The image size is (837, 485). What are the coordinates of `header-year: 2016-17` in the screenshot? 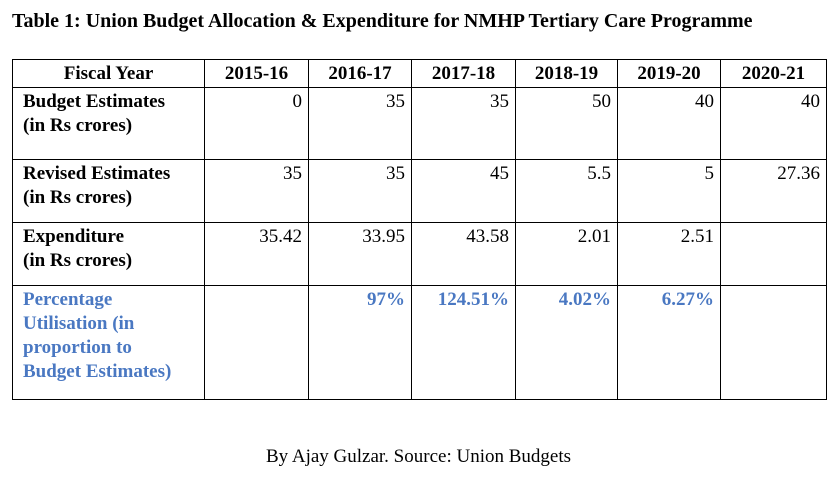 It's located at (360, 73).